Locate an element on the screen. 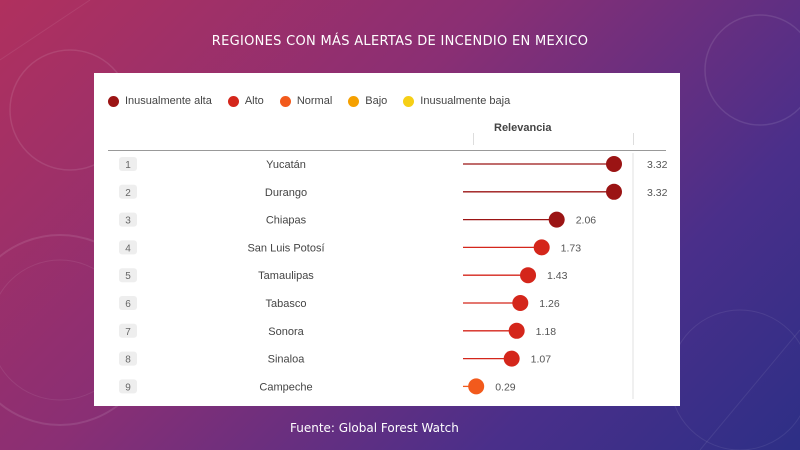 This screenshot has width=800, height=450. region-label: Tamaulipas is located at coordinates (286, 276).